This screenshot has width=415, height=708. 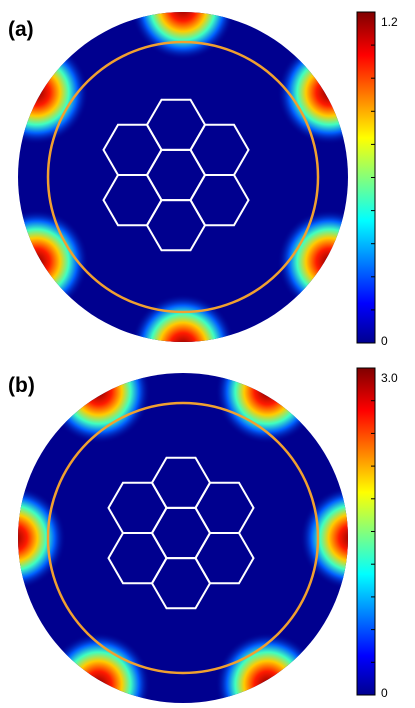 What do you see at coordinates (21, 29) in the screenshot?
I see `panel-label: (a)` at bounding box center [21, 29].